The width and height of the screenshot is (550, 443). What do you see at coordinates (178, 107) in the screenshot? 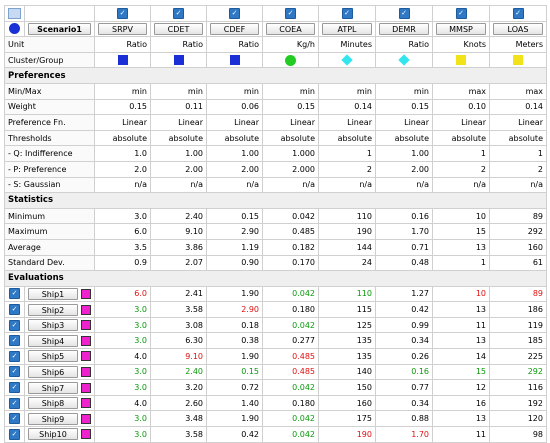
I see `preference-row-value-cell: 0.11` at bounding box center [178, 107].